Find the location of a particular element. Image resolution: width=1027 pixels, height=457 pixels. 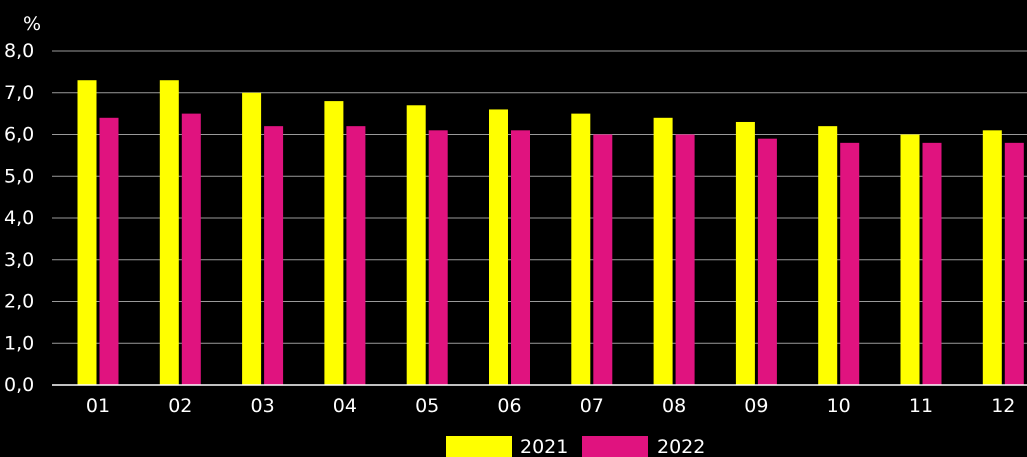

x-tick-label: 11 is located at coordinates (921, 406).